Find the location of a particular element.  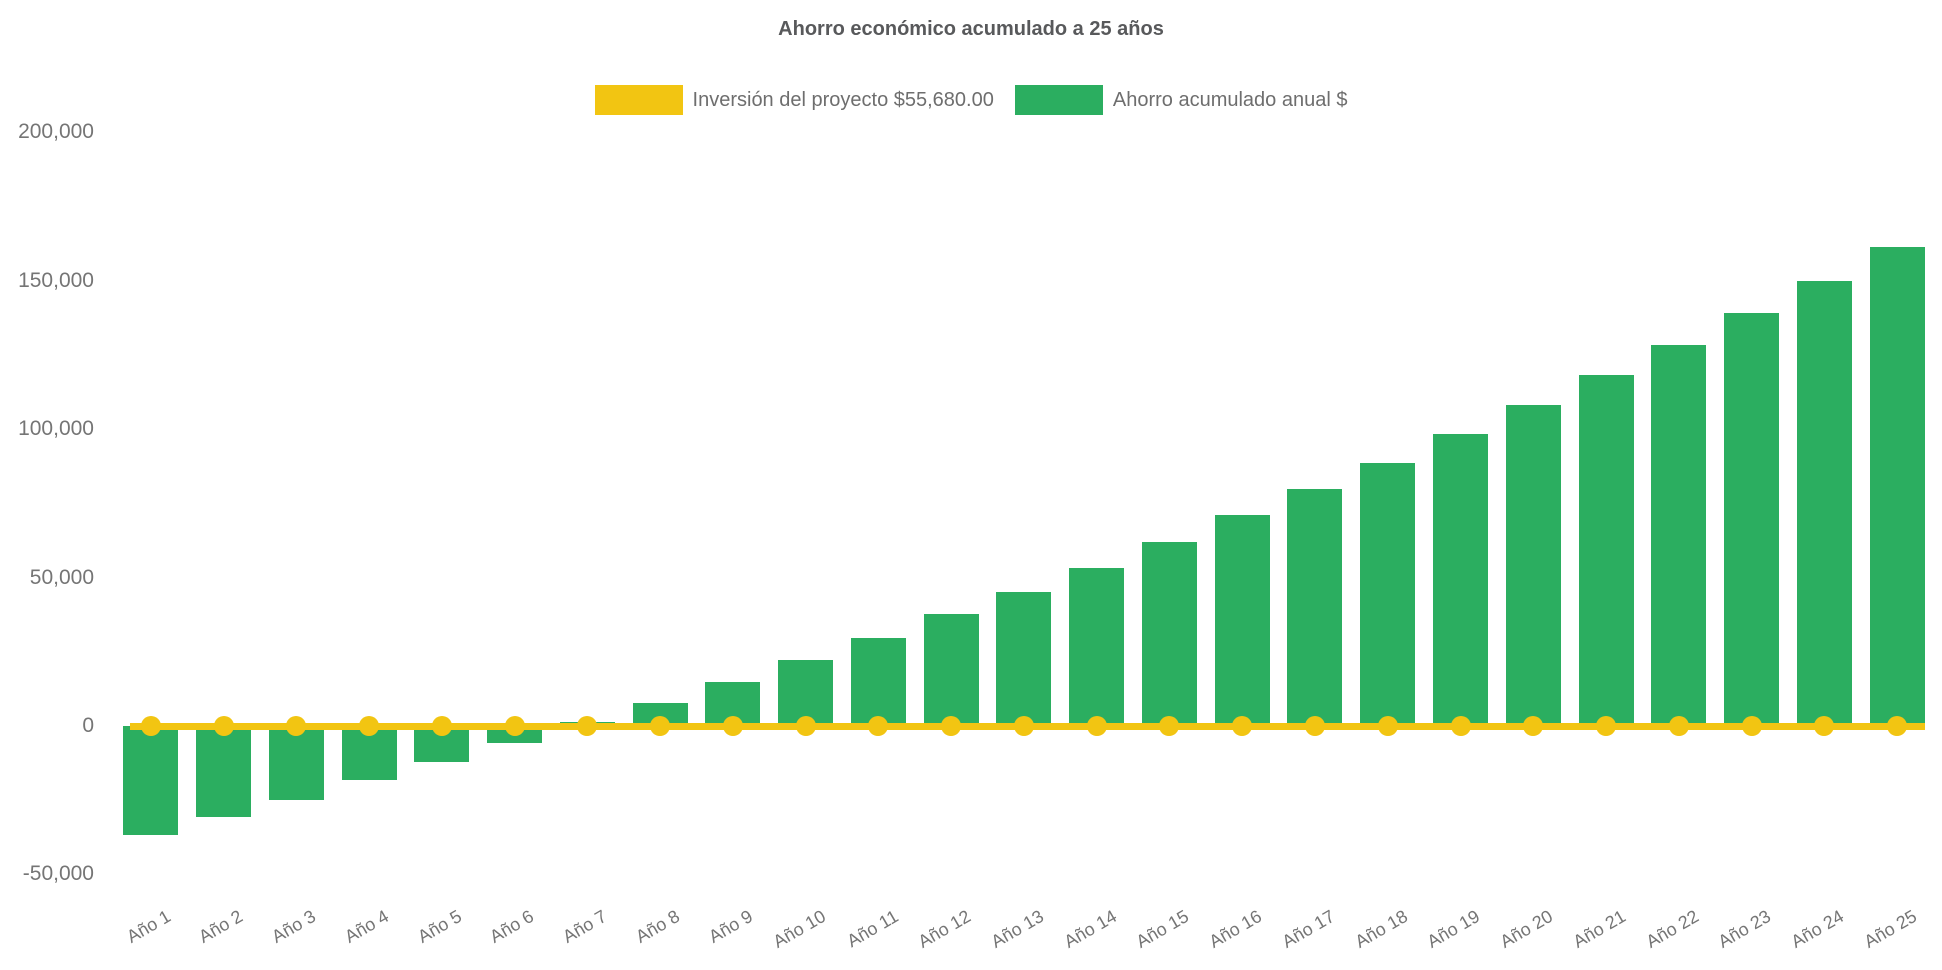

bar-año-8 is located at coordinates (660, 714).